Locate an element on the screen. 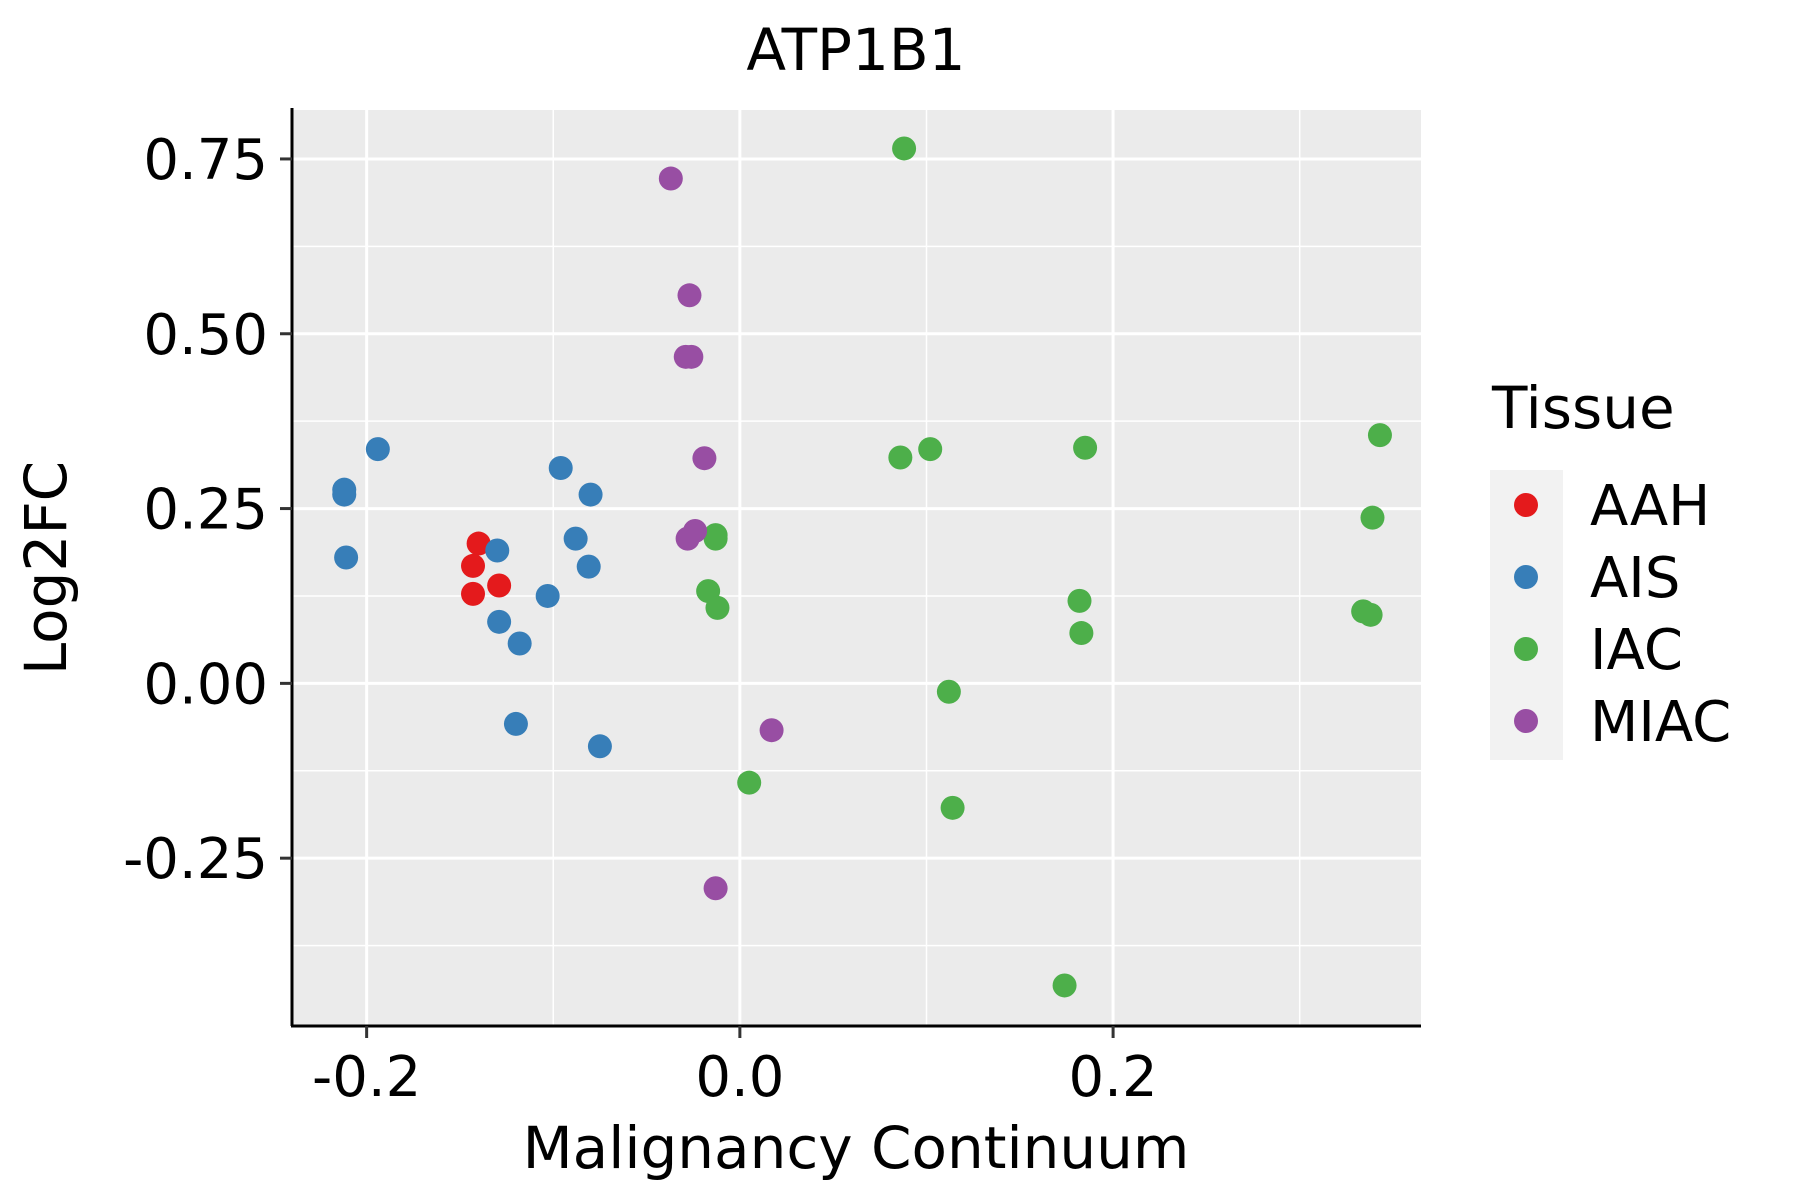  x-tick-label: 0.0 is located at coordinates (739, 1077).